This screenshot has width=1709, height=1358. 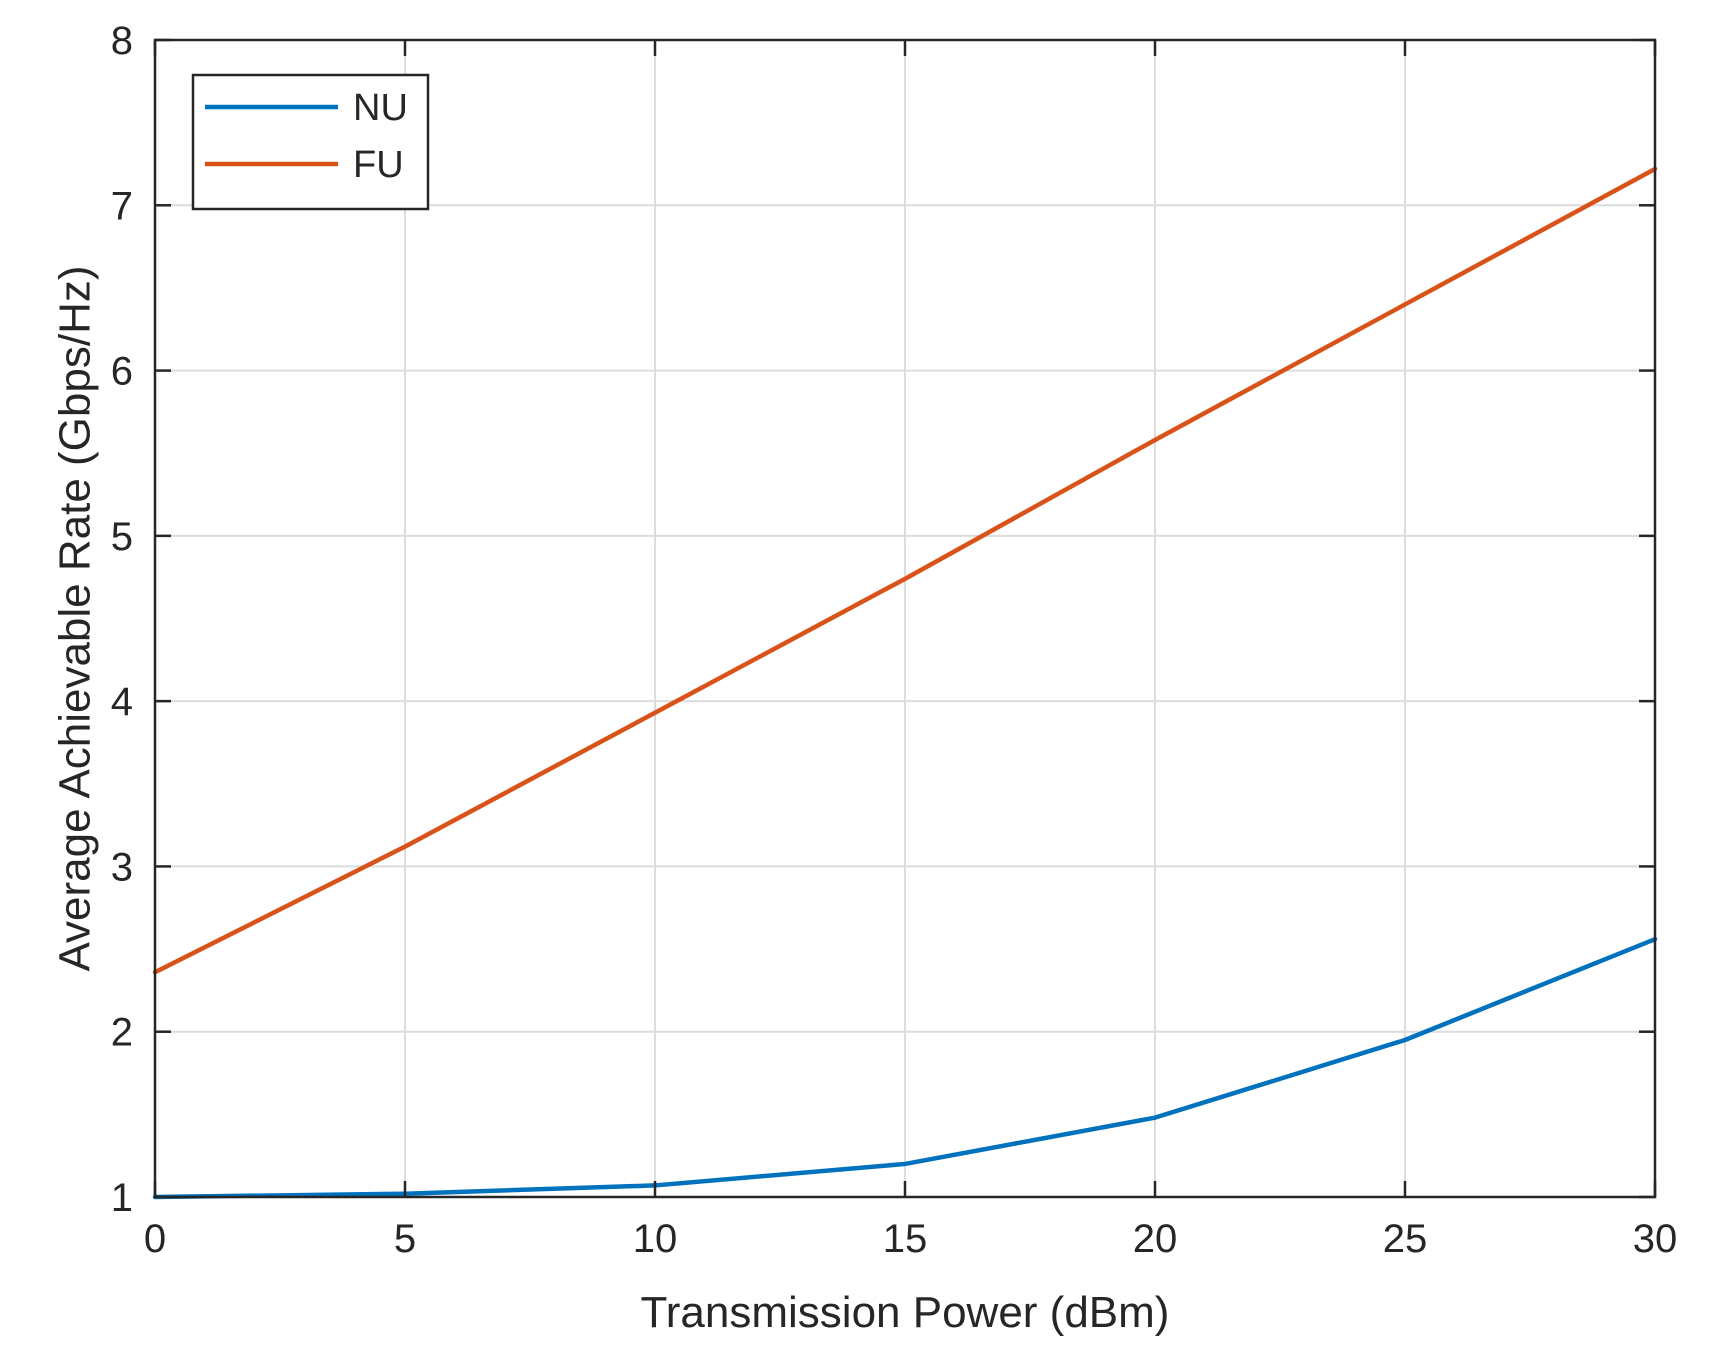 I want to click on y-tick-label: 3, so click(x=122, y=867).